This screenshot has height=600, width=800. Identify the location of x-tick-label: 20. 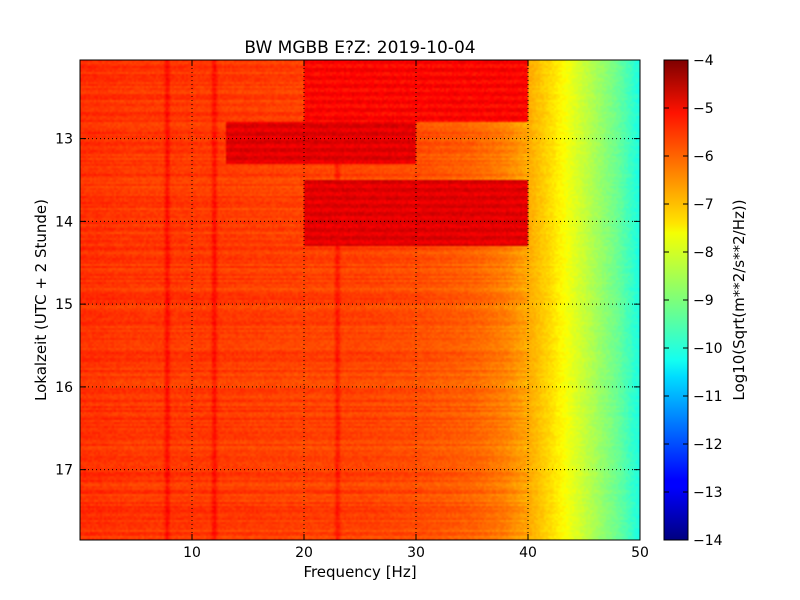
(304, 553).